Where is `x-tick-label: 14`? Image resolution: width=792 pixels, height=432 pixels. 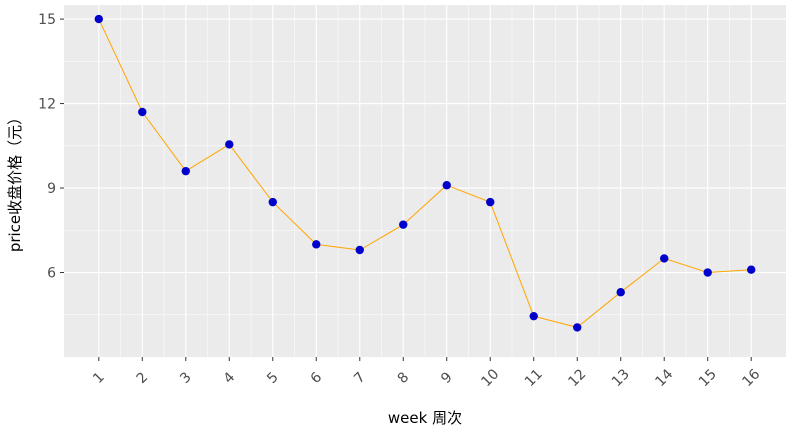
x-tick-label: 14 is located at coordinates (664, 378).